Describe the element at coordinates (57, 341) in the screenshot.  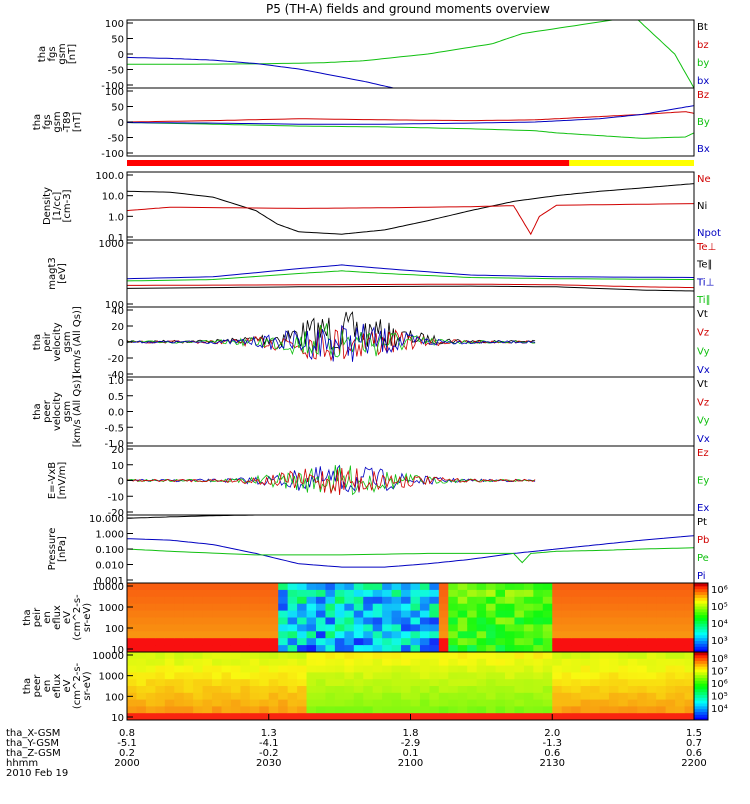
I see `y-axis-label: velocity` at that location.